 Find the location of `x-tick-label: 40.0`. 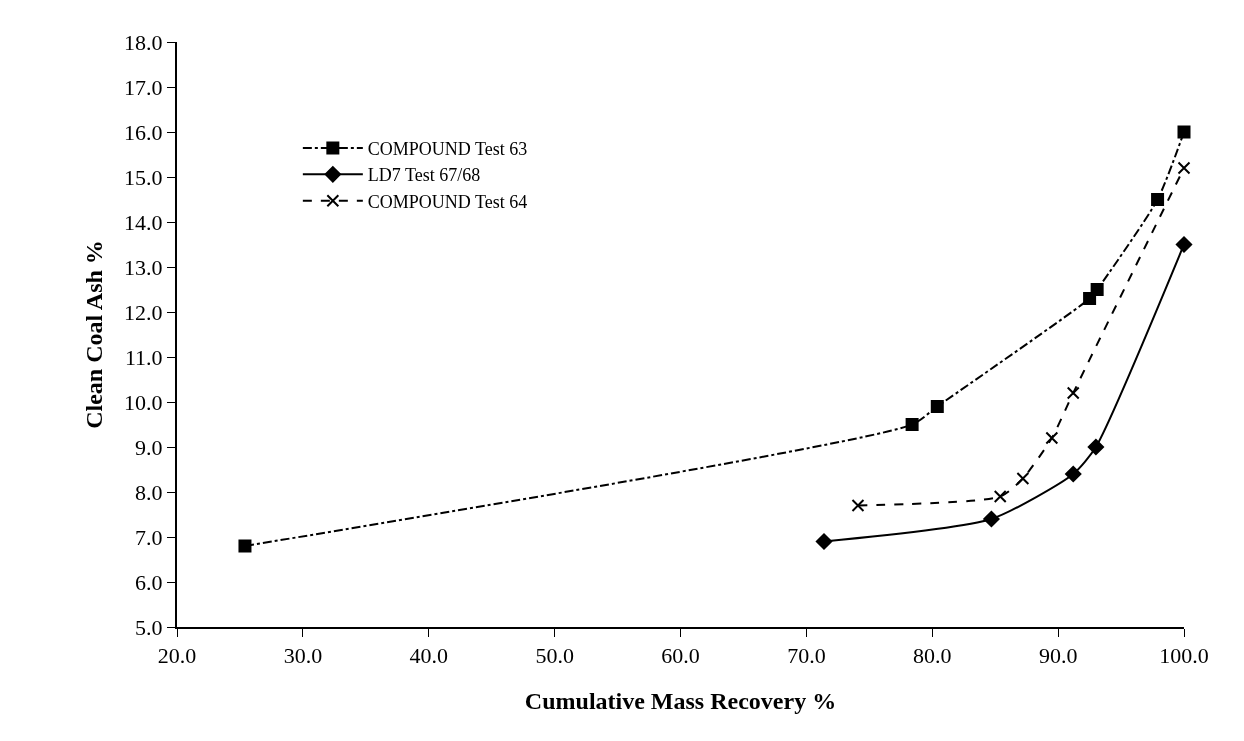

x-tick-label: 40.0 is located at coordinates (428, 656).